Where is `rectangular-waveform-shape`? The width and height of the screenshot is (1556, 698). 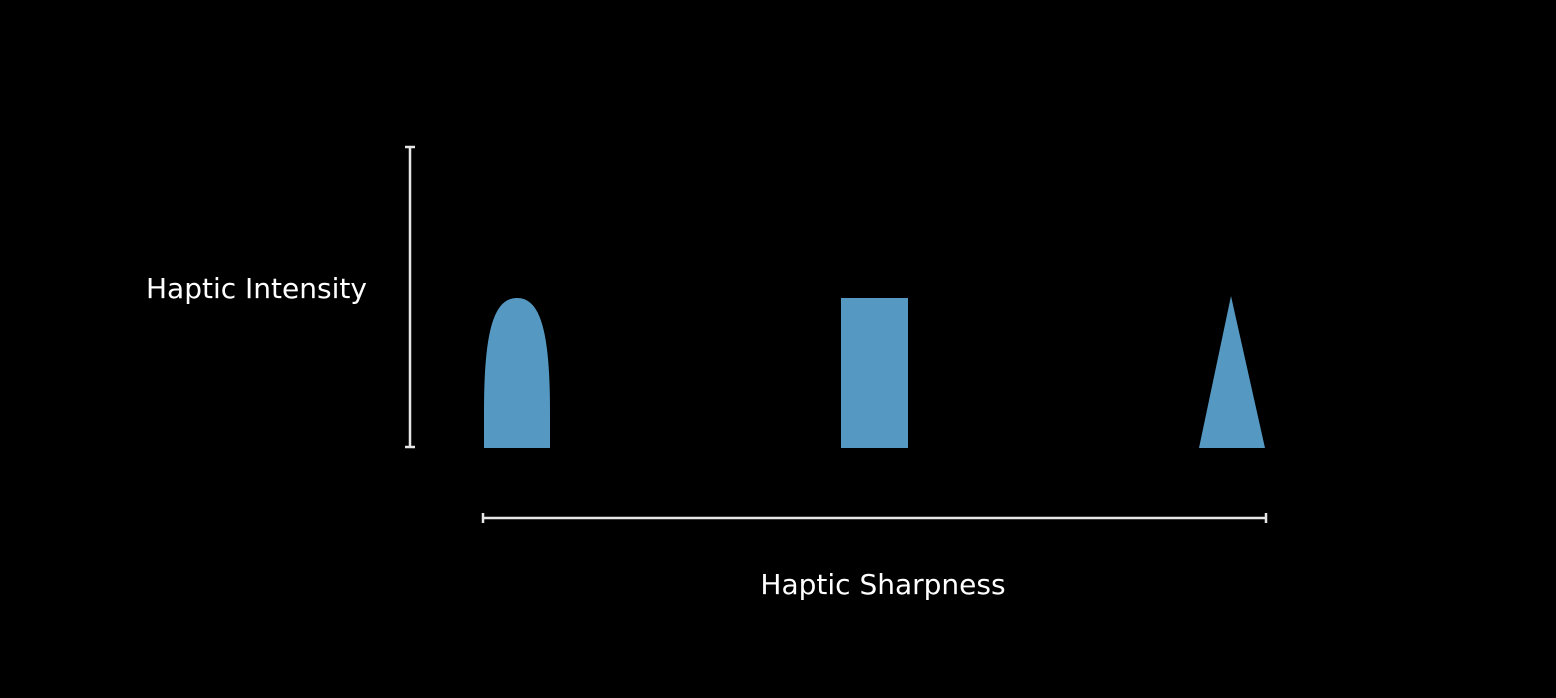 rectangular-waveform-shape is located at coordinates (874, 373).